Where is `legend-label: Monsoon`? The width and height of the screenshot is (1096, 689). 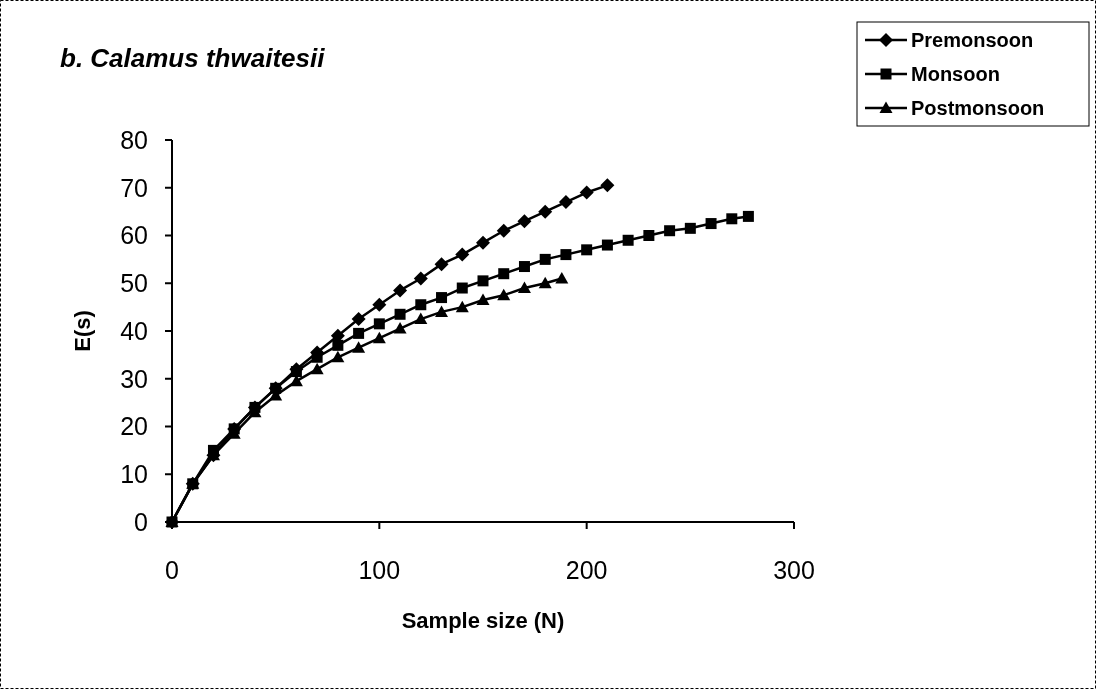
legend-label: Monsoon is located at coordinates (955, 74).